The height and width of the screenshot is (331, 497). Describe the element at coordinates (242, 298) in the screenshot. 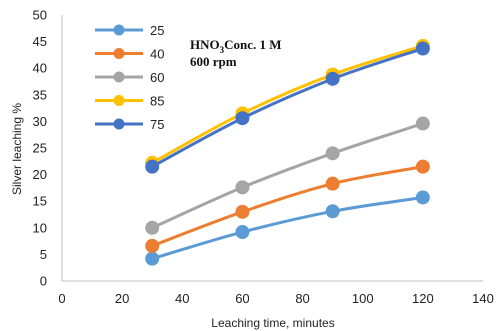

I see `x-tick-label: 60` at that location.